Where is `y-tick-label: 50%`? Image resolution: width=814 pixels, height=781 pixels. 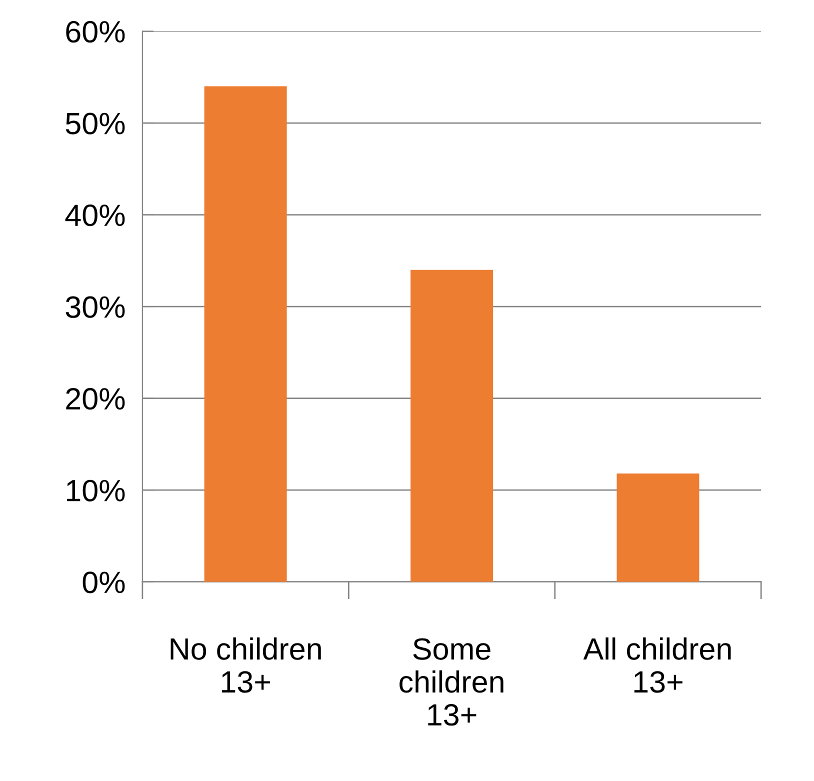 y-tick-label: 50% is located at coordinates (95, 123).